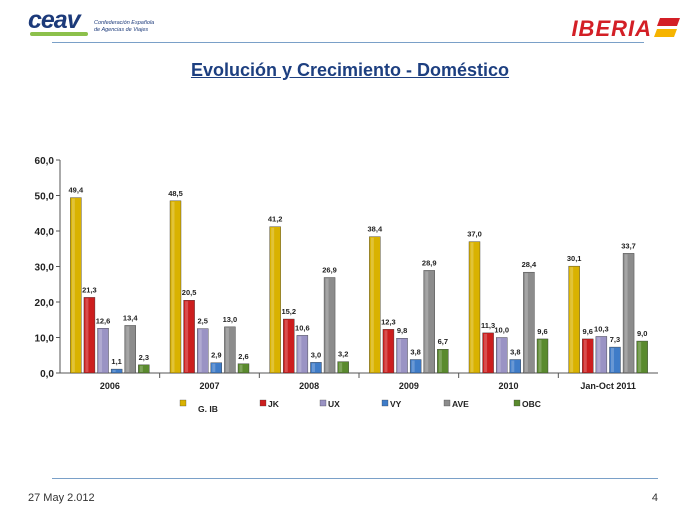 This screenshot has width=700, height=525. I want to click on data-label: 37,0, so click(474, 234).